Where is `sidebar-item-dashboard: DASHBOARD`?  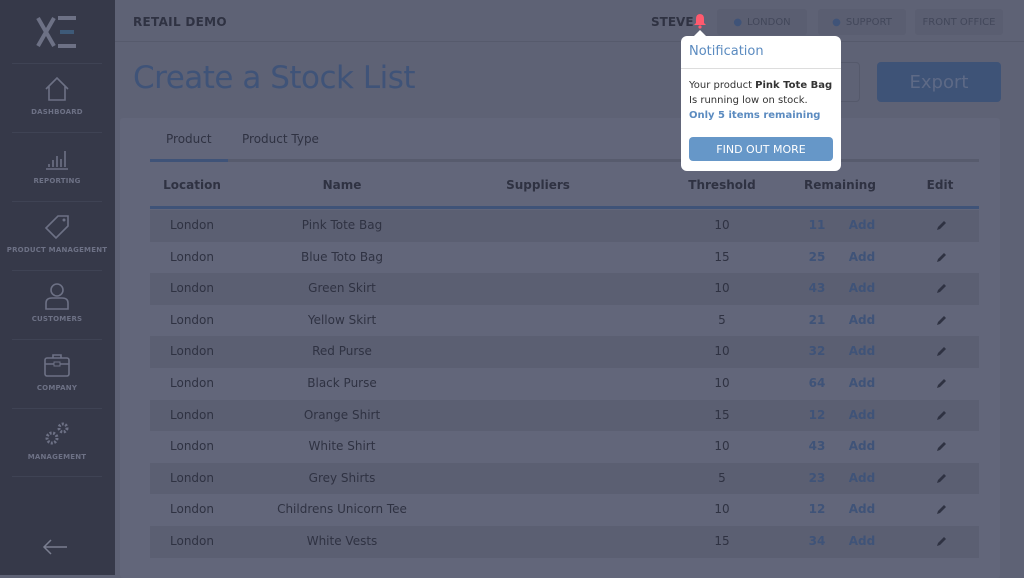
sidebar-item-dashboard: DASHBOARD is located at coordinates (57, 97).